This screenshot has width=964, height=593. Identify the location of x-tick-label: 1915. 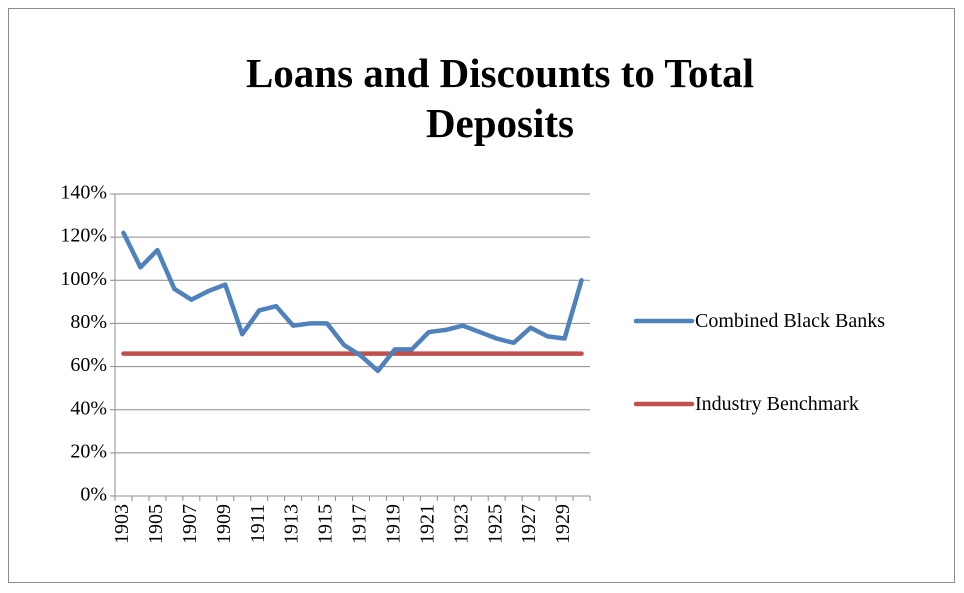
(326, 524).